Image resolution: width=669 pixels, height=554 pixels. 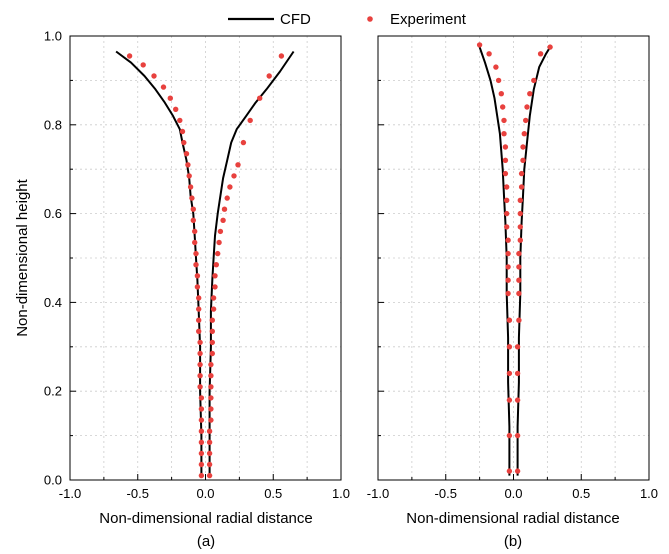 I want to click on series-cfd-line-b, so click(x=514, y=261).